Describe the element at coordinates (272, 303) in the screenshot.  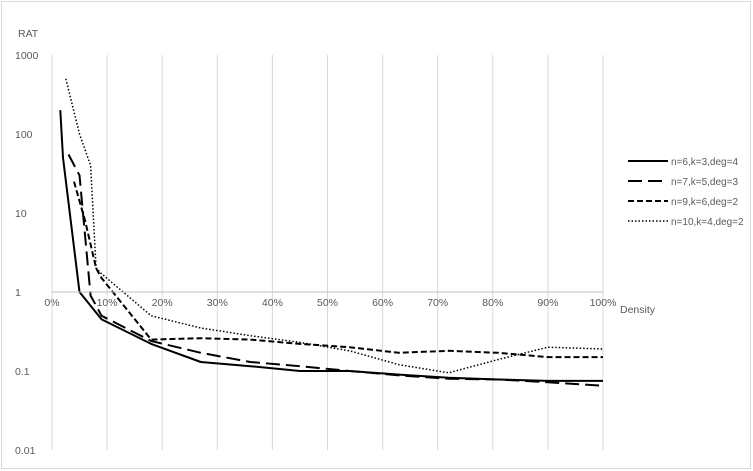
I see `x-tick-label: 40%` at that location.